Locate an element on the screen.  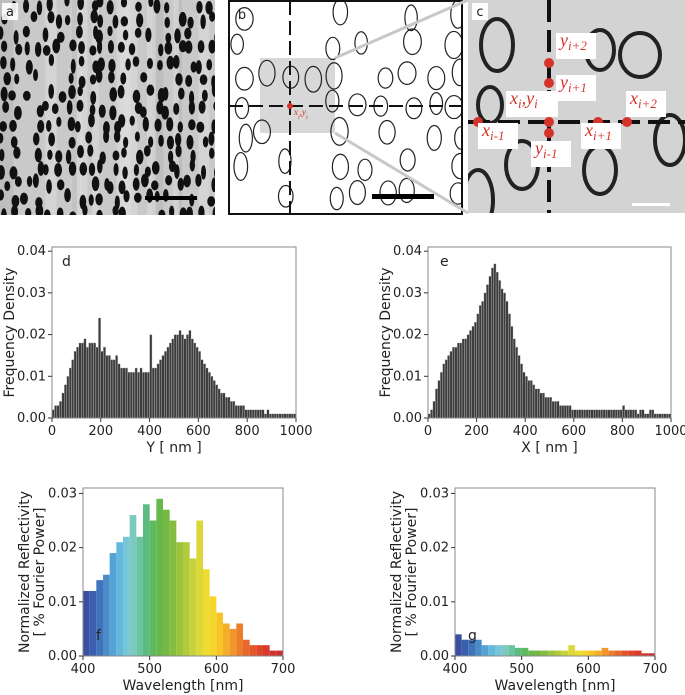
y-tick-label: 0.03 is located at coordinates (62, 493).